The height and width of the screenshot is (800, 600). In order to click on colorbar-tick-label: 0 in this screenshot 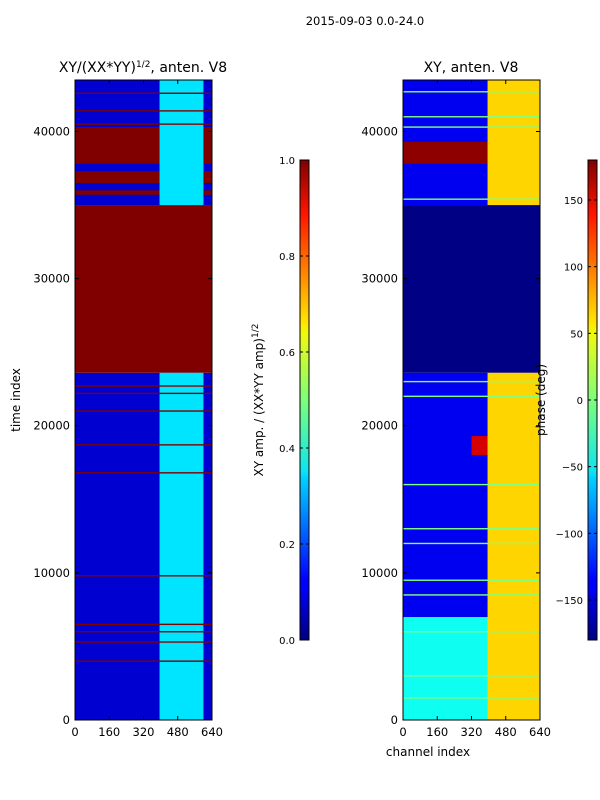, I will do `click(580, 401)`.